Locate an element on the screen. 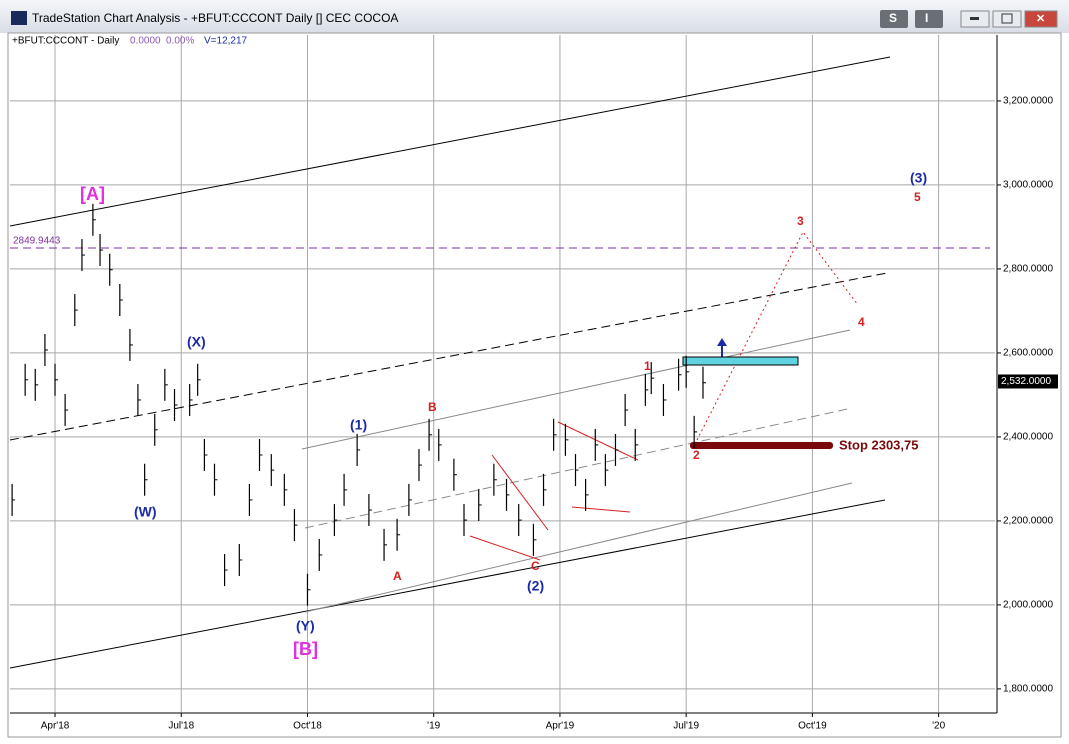 Image resolution: width=1069 pixels, height=744 pixels. wave-label: (1) is located at coordinates (358, 425).